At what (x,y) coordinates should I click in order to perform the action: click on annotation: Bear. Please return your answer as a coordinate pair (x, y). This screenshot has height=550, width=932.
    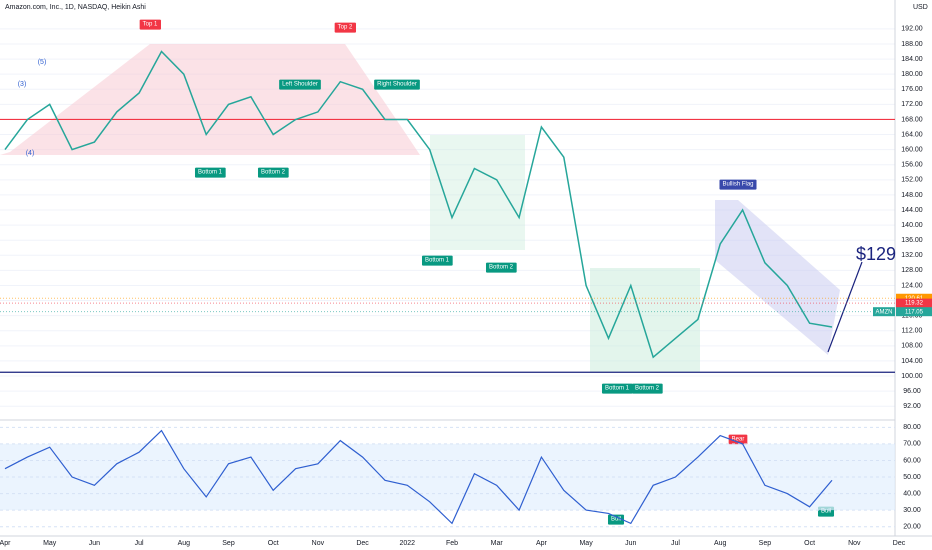
    Looking at the image, I should click on (738, 440).